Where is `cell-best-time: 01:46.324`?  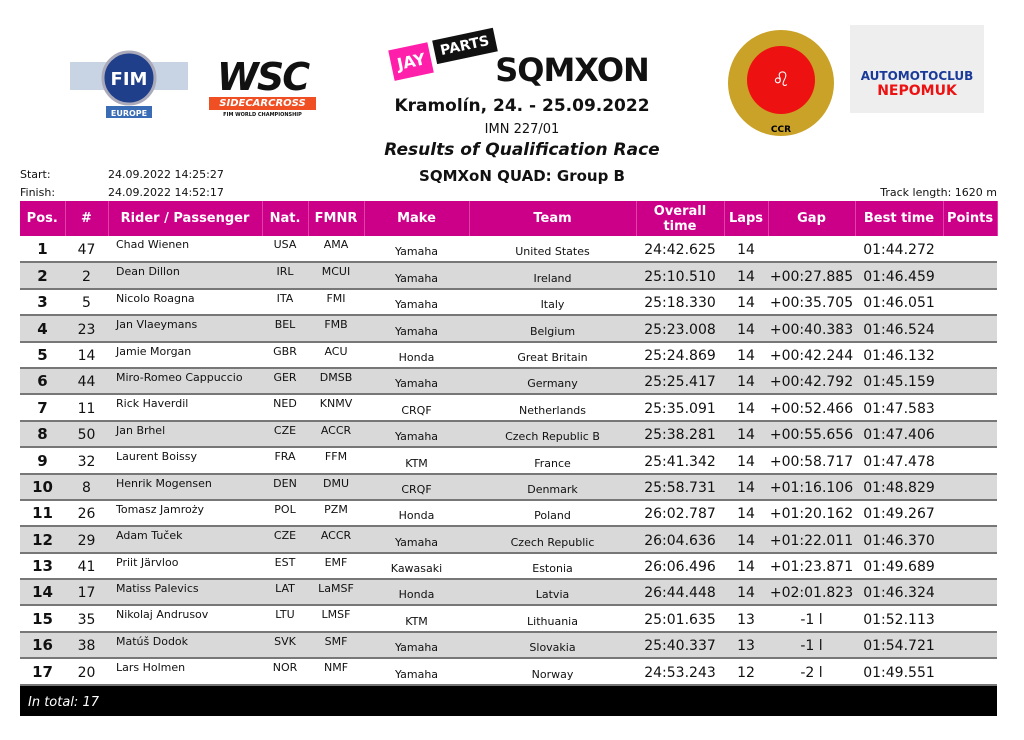
cell-best-time: 01:46.324 is located at coordinates (899, 593).